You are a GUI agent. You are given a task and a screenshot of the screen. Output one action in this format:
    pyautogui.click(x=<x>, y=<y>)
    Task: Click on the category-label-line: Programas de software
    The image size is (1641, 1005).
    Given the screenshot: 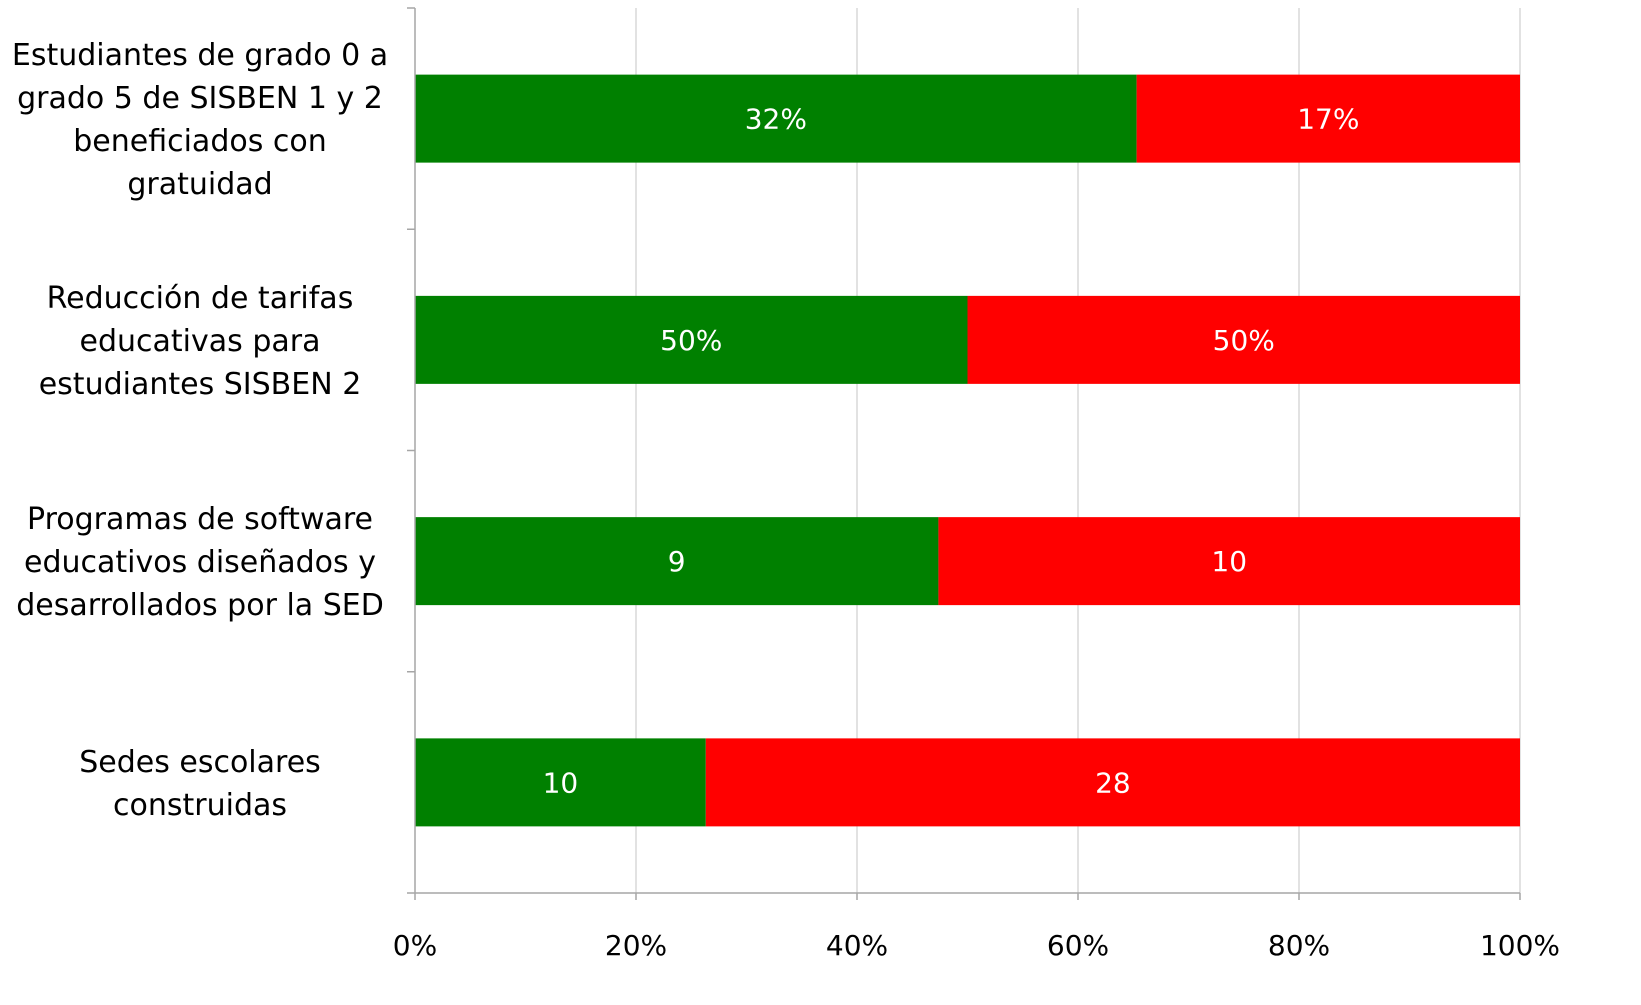 What is the action you would take?
    pyautogui.click(x=200, y=519)
    